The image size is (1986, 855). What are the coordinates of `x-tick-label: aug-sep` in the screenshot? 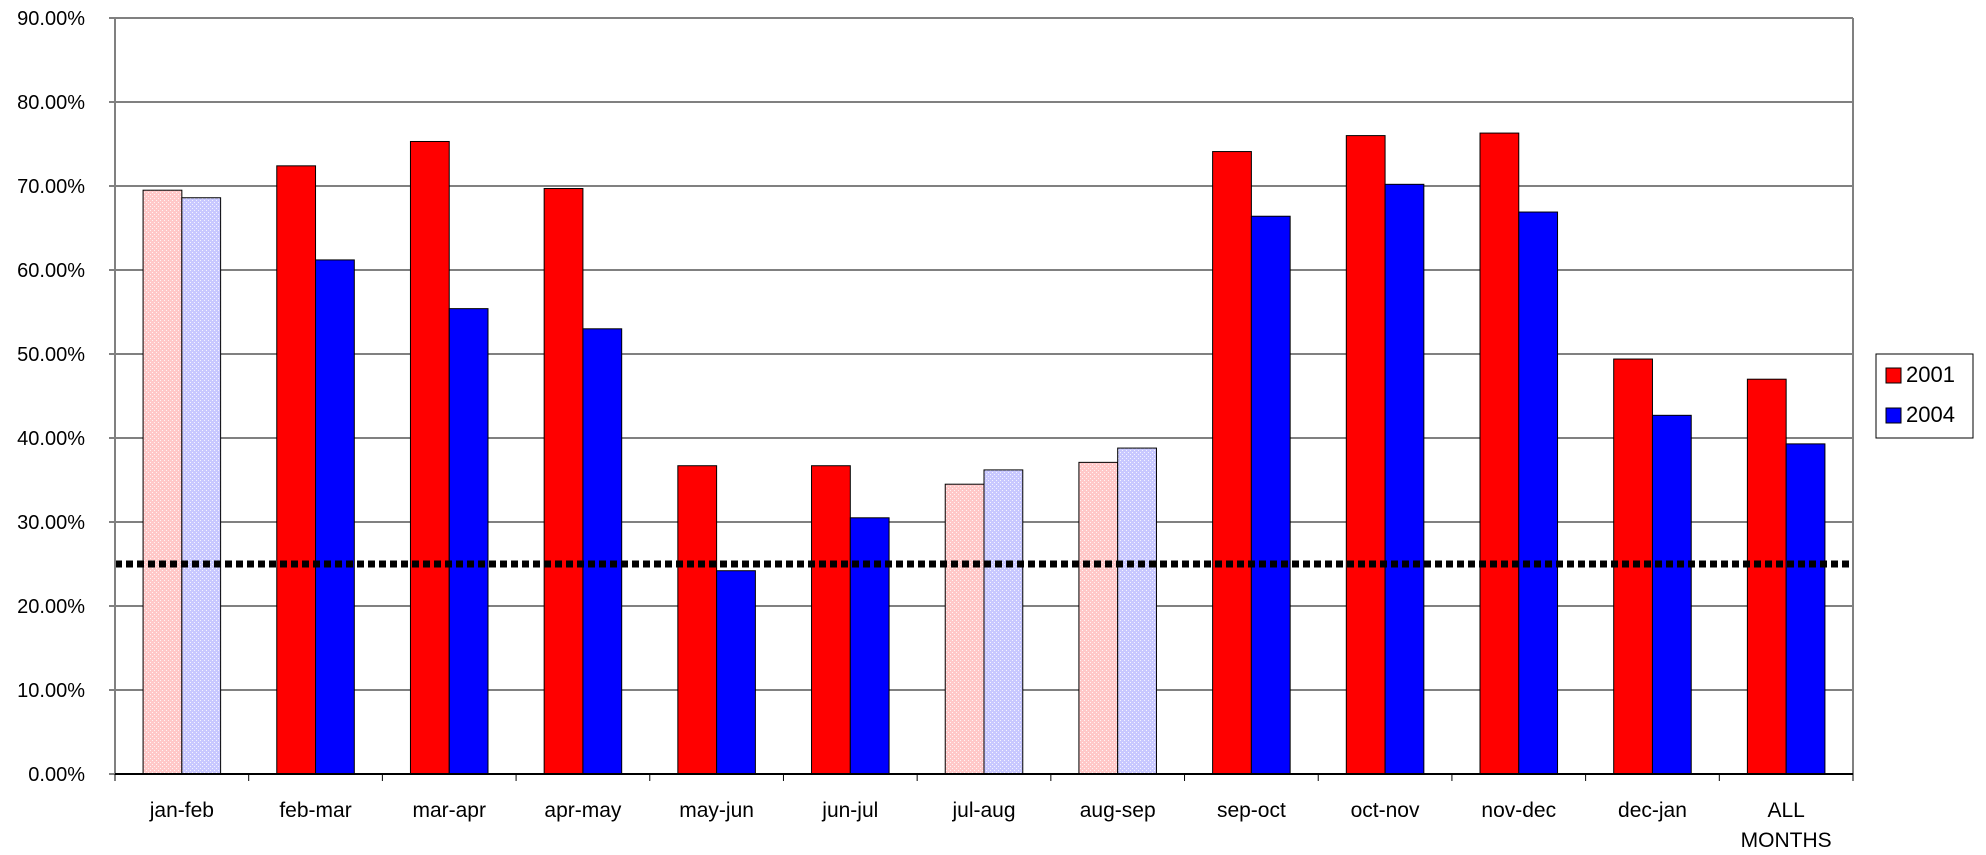 It's located at (1118, 810).